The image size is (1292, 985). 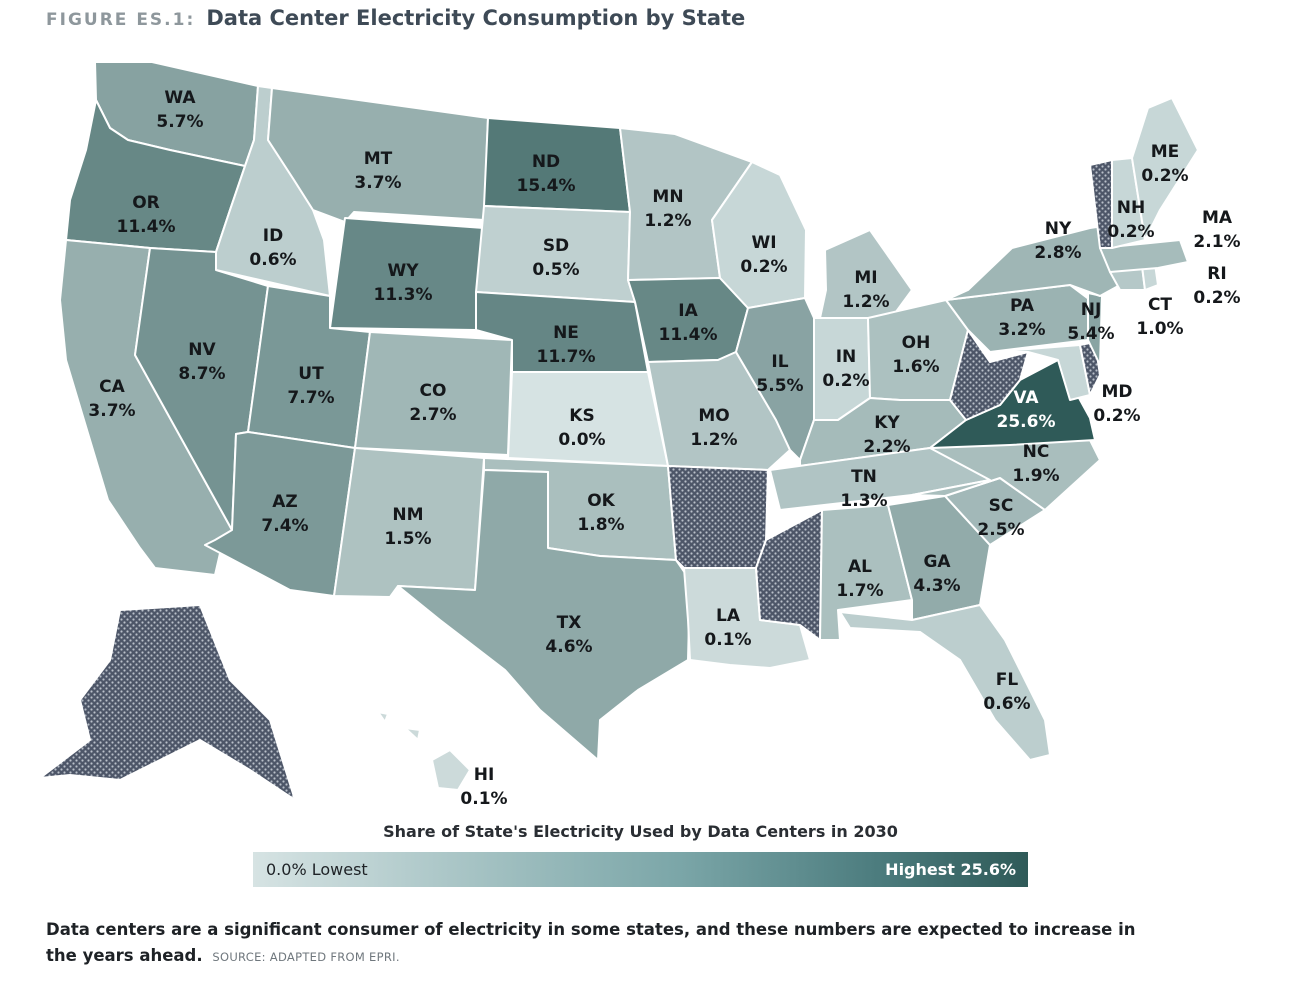 What do you see at coordinates (989, 375) in the screenshot?
I see `state-wv` at bounding box center [989, 375].